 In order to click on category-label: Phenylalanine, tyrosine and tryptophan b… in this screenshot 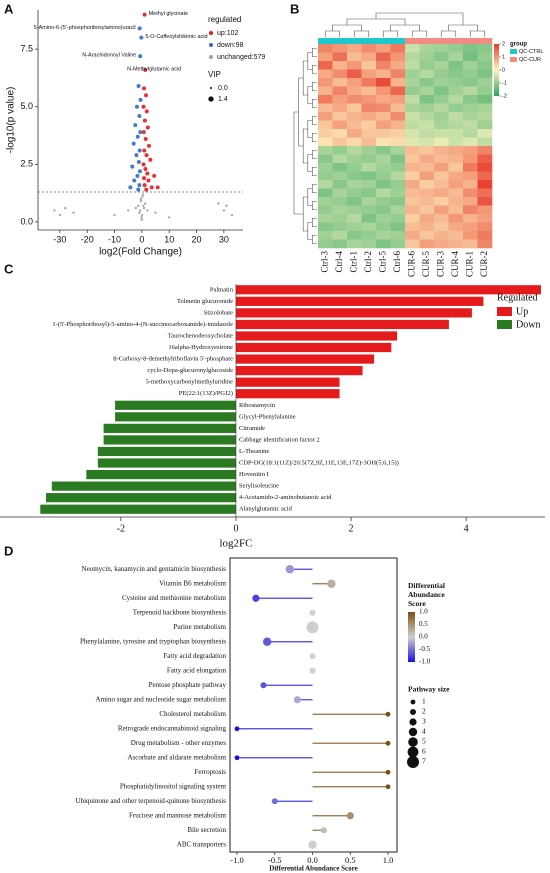, I will do `click(153, 641)`.